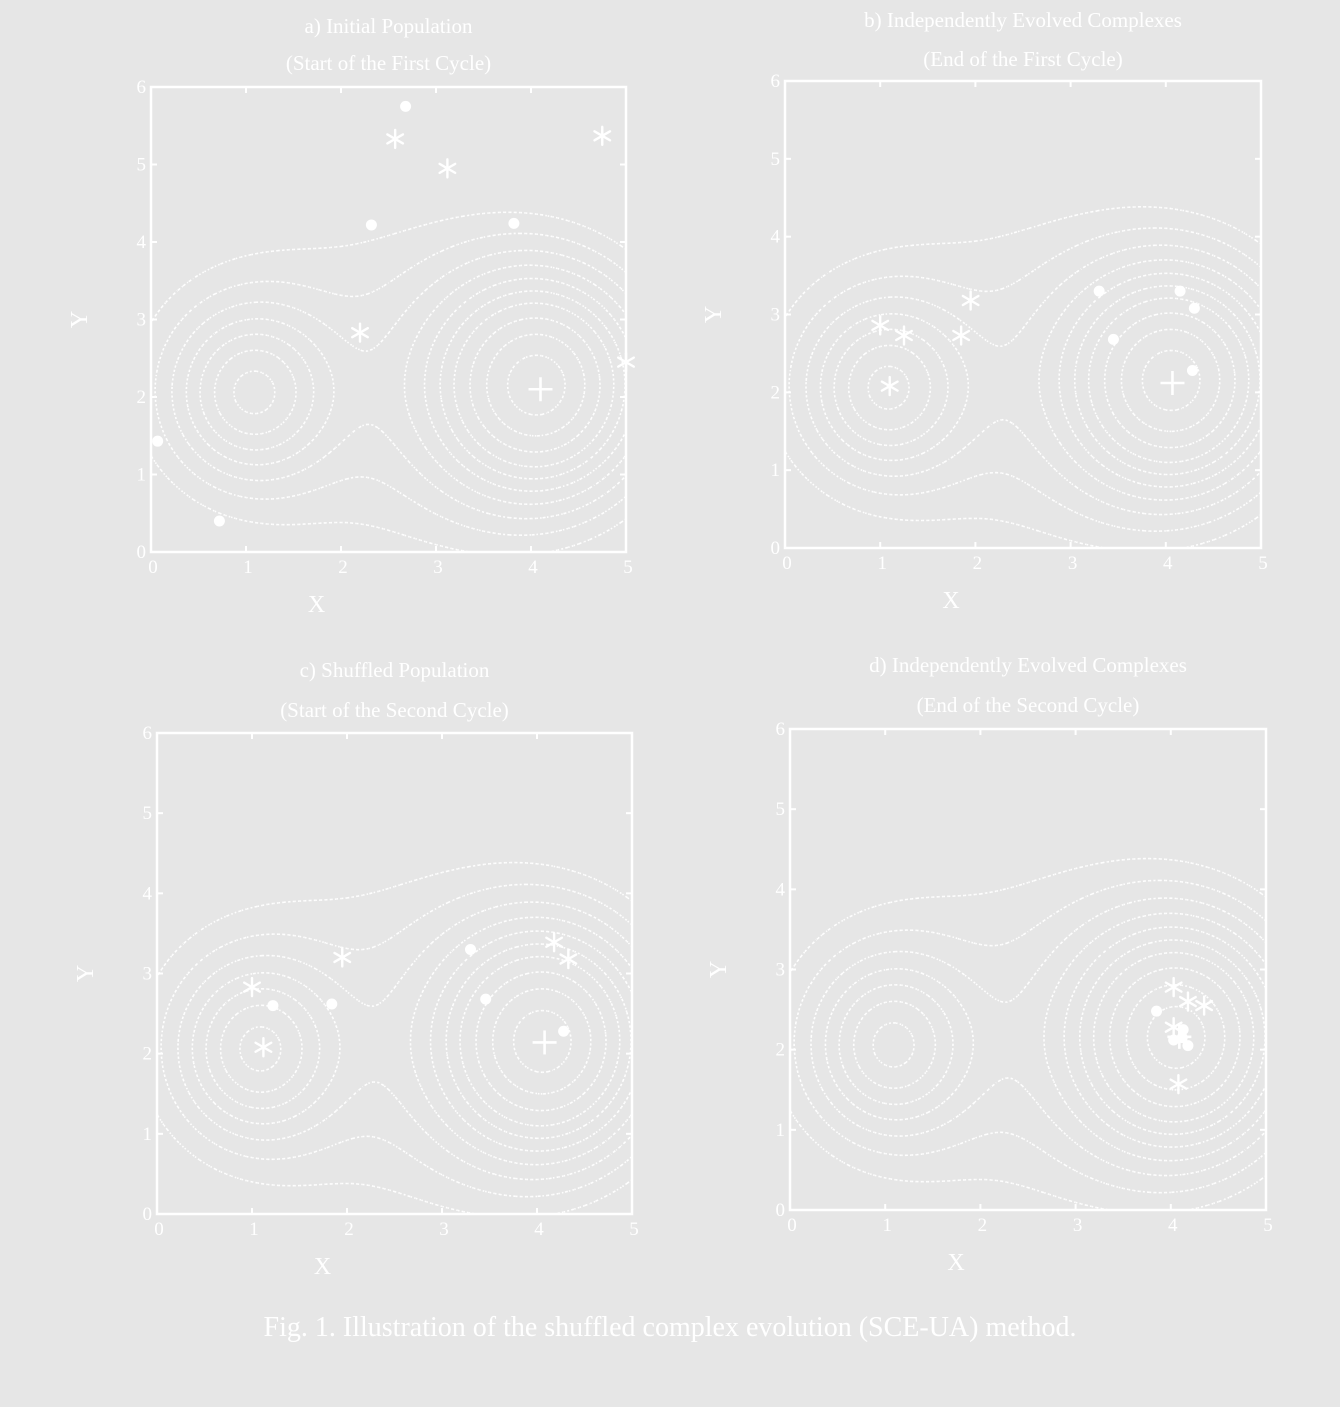 The image size is (1340, 1407). Describe the element at coordinates (394, 710) in the screenshot. I see `panel-subtitle: (Start of the Second Cycle)` at that location.